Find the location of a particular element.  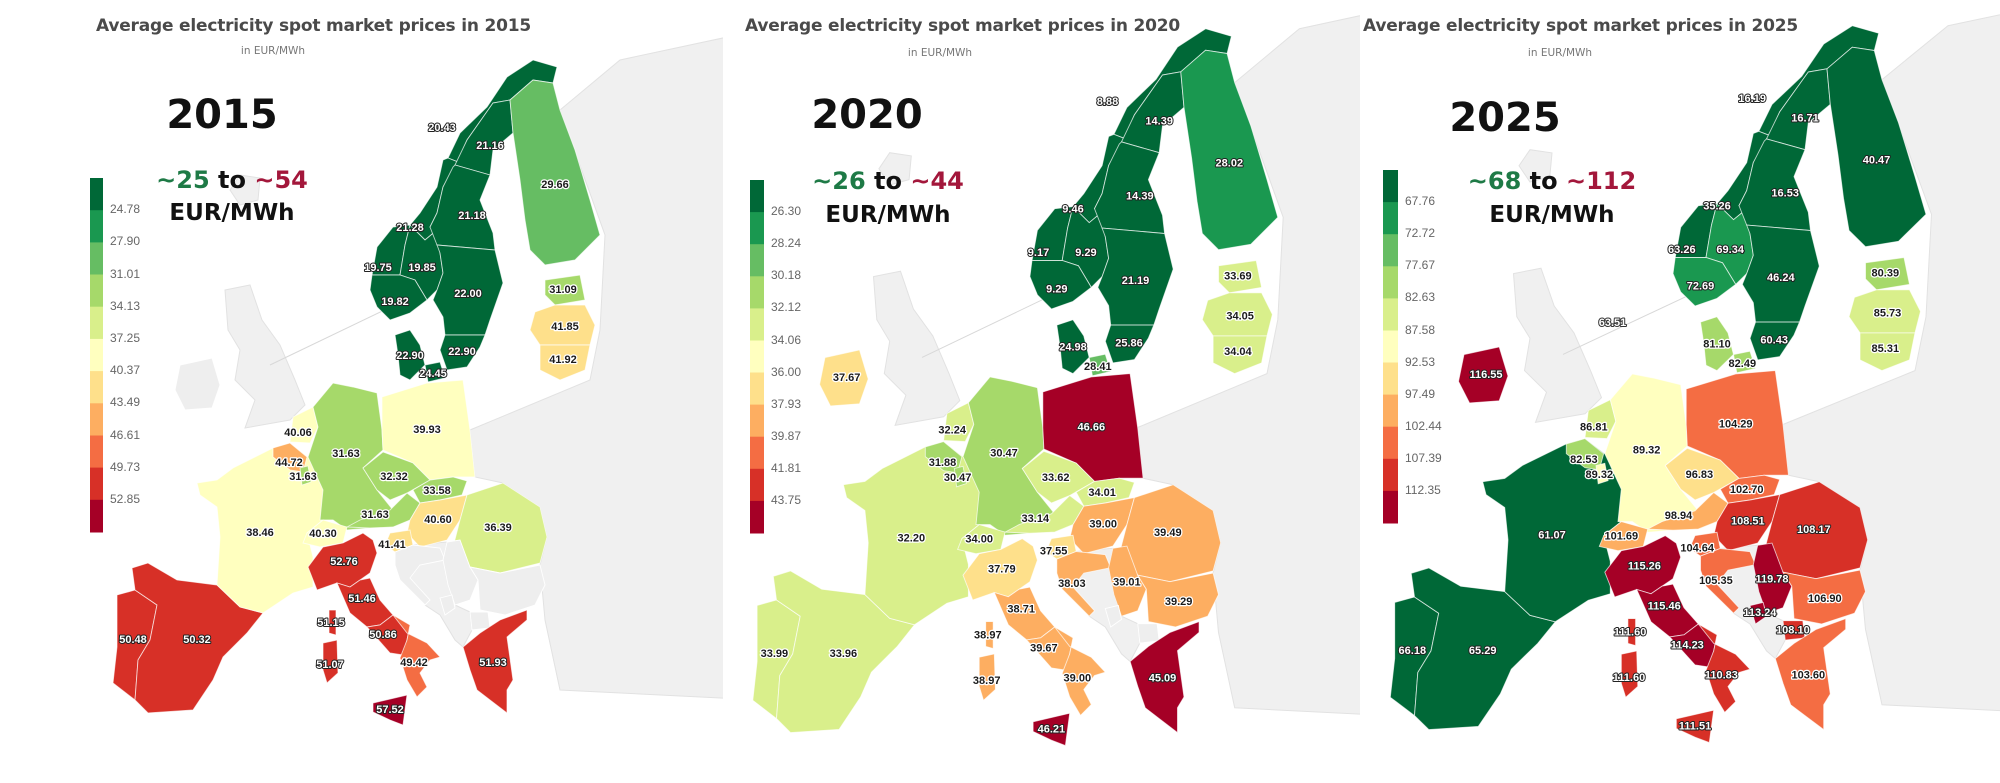

price-label-fi: 28.02 is located at coordinates (1230, 163).